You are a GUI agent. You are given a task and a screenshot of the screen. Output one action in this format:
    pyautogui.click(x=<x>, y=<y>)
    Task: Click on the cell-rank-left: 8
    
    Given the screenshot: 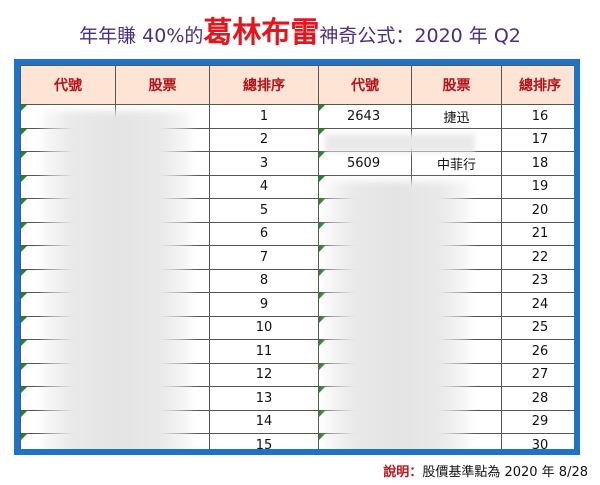 What is the action you would take?
    pyautogui.click(x=264, y=280)
    